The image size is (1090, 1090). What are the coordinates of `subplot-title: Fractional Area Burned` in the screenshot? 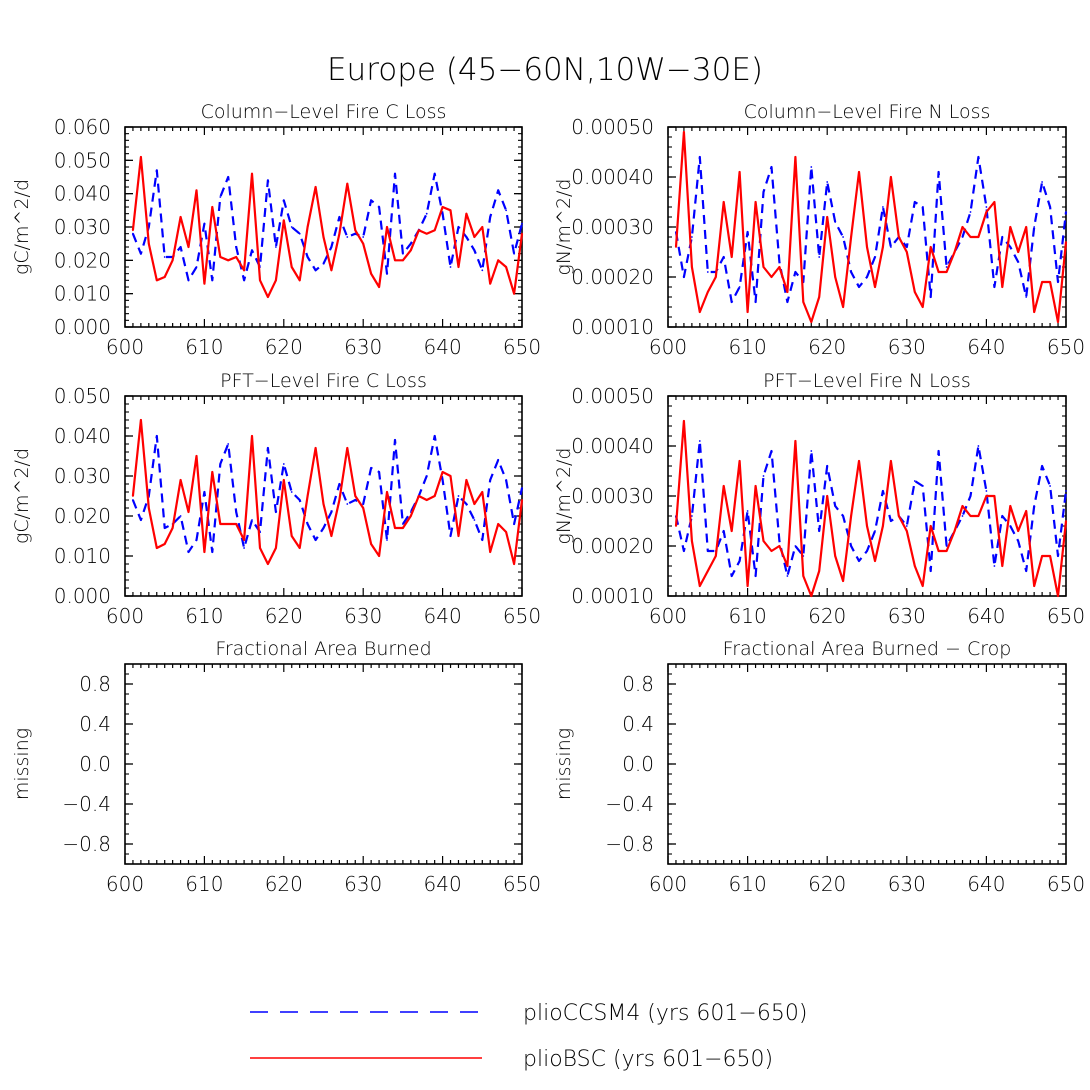 It's located at (323, 649).